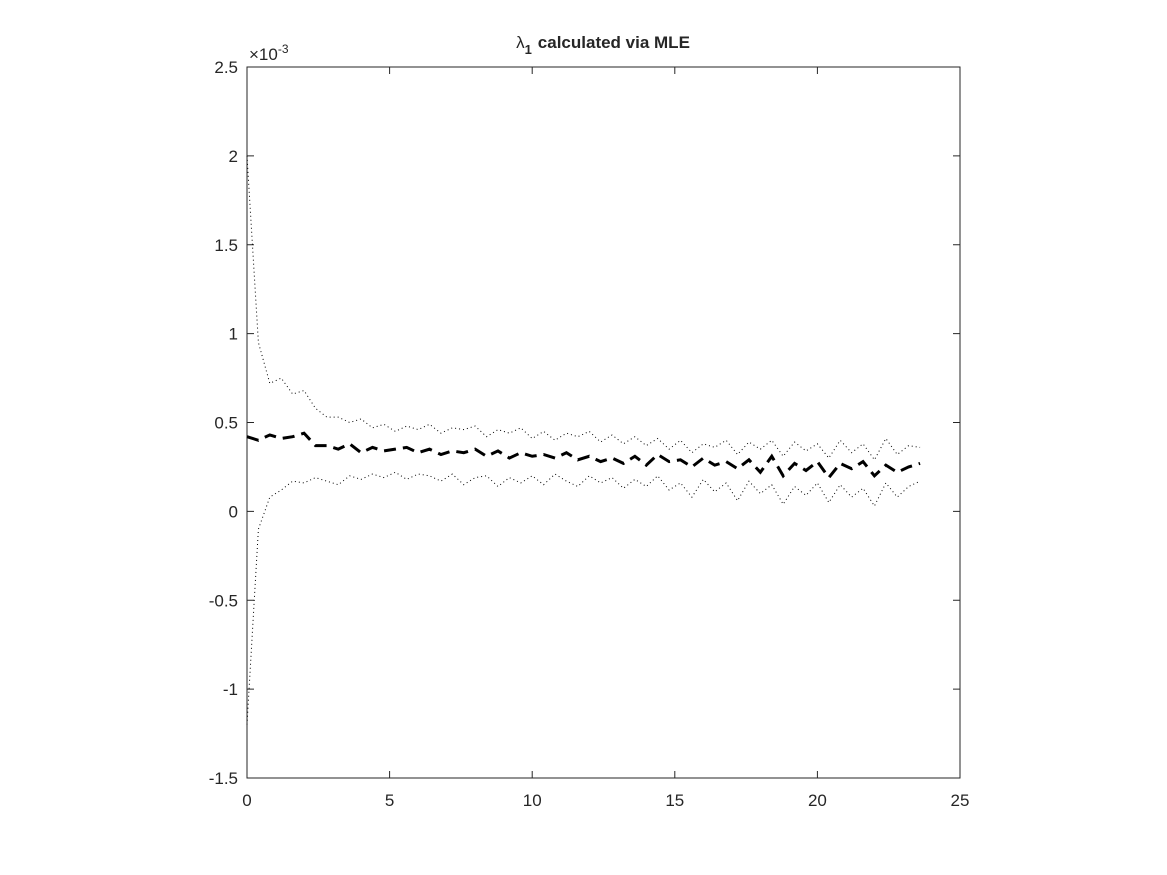 The width and height of the screenshot is (1167, 875). What do you see at coordinates (226, 67) in the screenshot?
I see `y-tick-label: 2.5` at bounding box center [226, 67].